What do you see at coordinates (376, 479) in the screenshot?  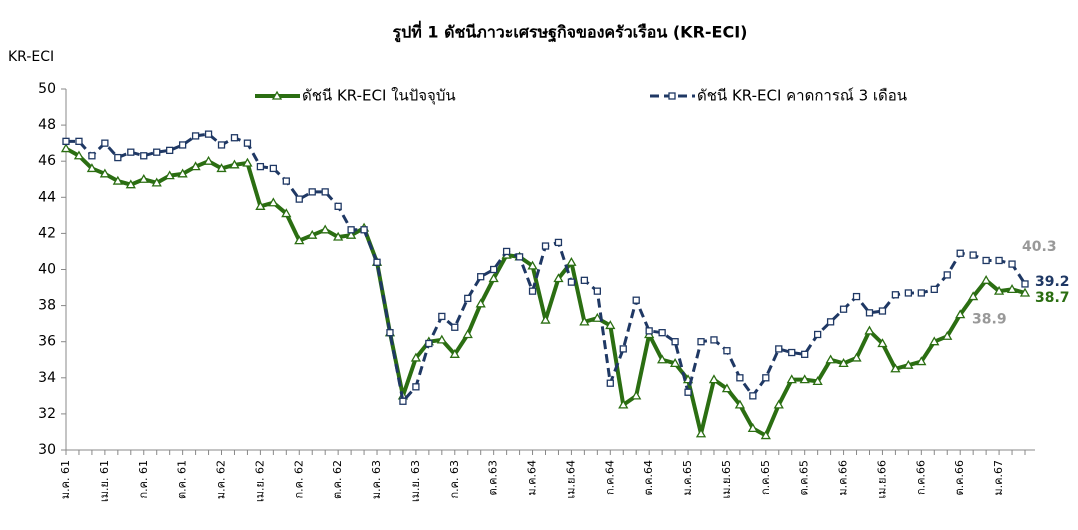 I see `x-tick-label: ม.ค. 63` at bounding box center [376, 479].